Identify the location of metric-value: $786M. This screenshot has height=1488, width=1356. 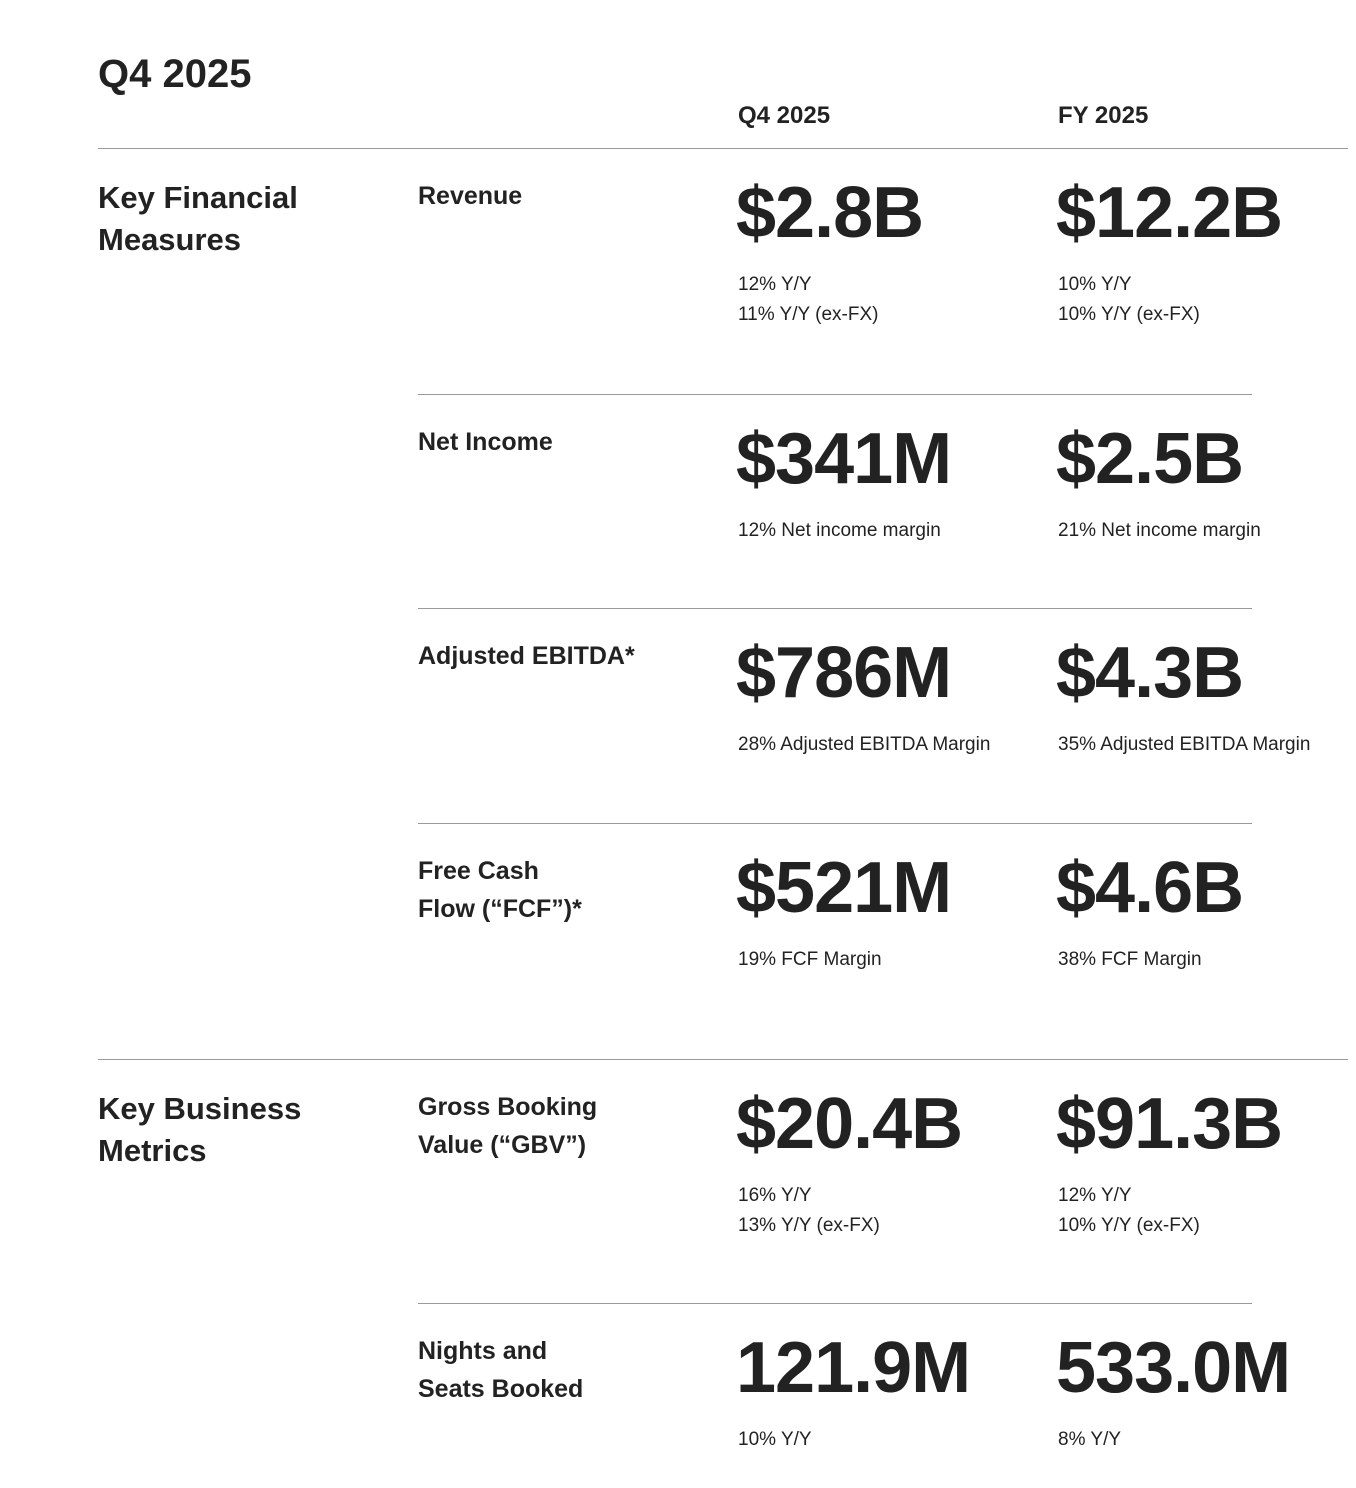
(844, 673).